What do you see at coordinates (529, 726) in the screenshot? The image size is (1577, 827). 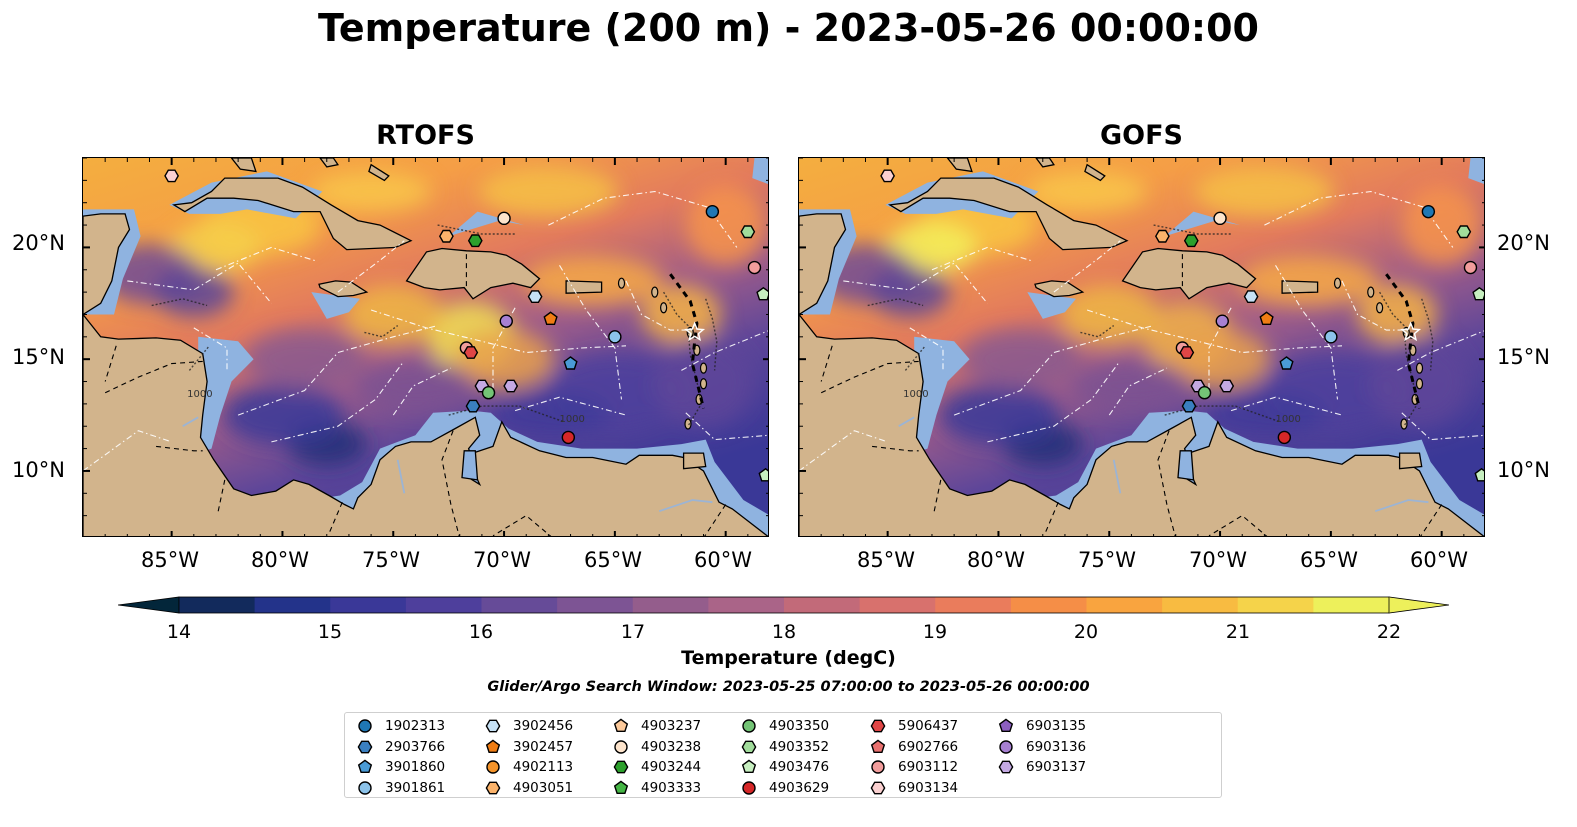 I see `legend-item: 3902456` at bounding box center [529, 726].